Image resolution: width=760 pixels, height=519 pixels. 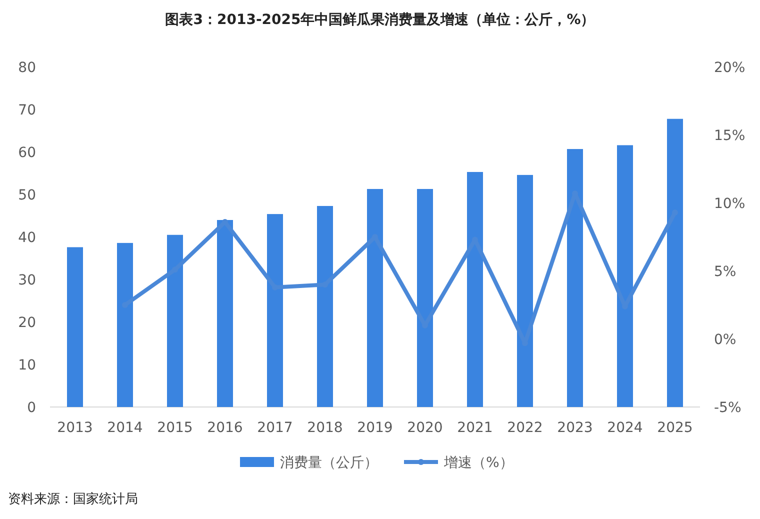 I want to click on text: 资料来源：国家统计局, so click(x=73, y=499).